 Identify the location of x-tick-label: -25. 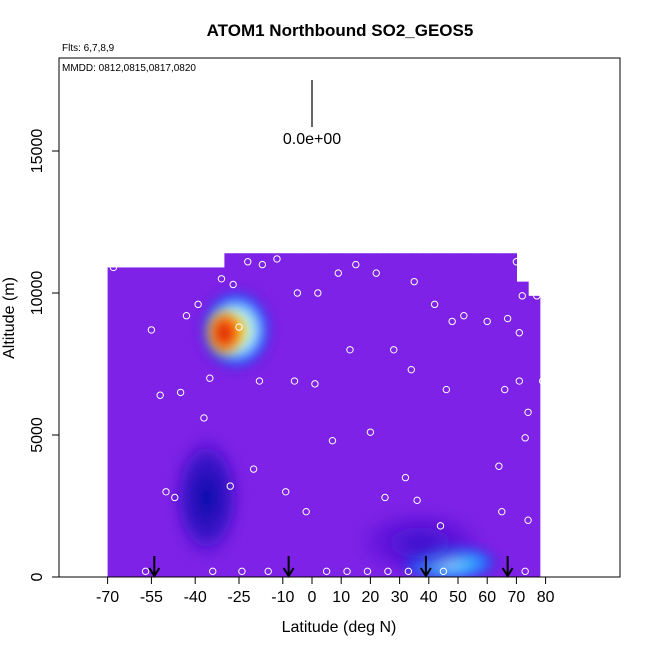
(238, 597).